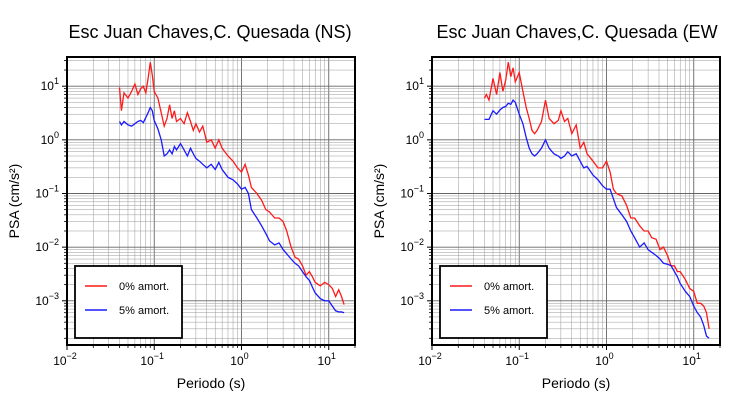 The width and height of the screenshot is (730, 400). What do you see at coordinates (576, 32) in the screenshot?
I see `chart-title: Esc Juan Chaves,C. Quesada (EW` at bounding box center [576, 32].